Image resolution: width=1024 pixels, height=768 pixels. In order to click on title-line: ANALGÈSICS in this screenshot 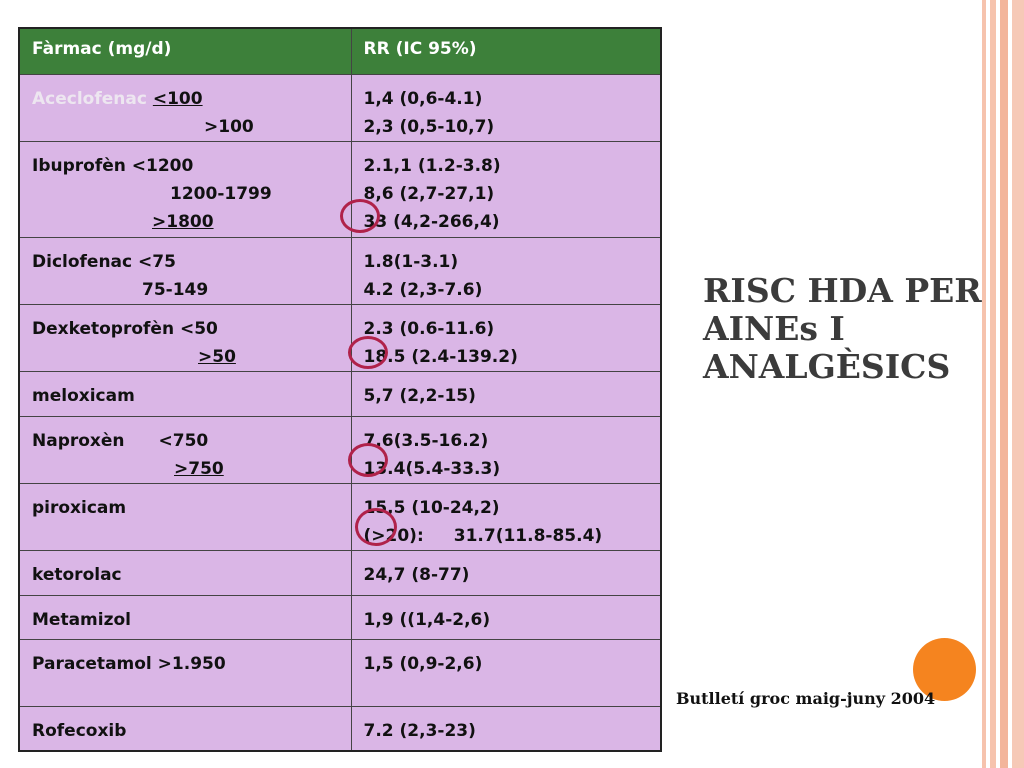, I will do `click(827, 366)`.